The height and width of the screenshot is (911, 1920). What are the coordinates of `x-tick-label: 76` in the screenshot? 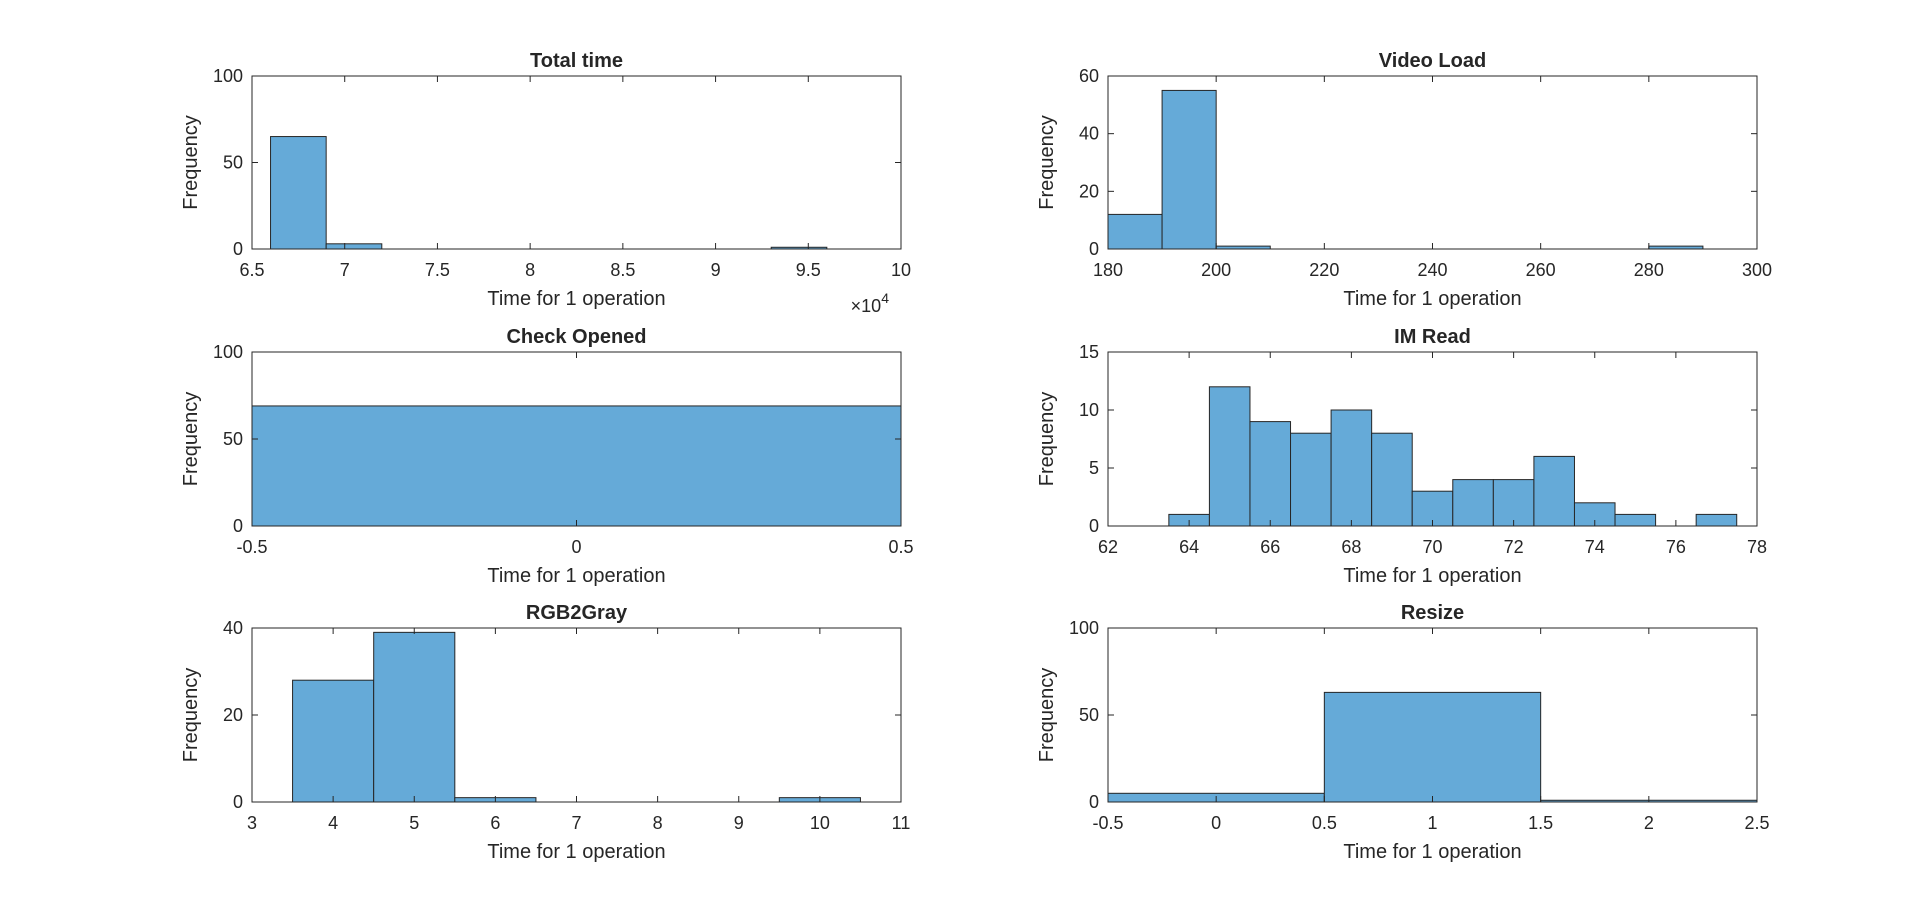 It's located at (1676, 547).